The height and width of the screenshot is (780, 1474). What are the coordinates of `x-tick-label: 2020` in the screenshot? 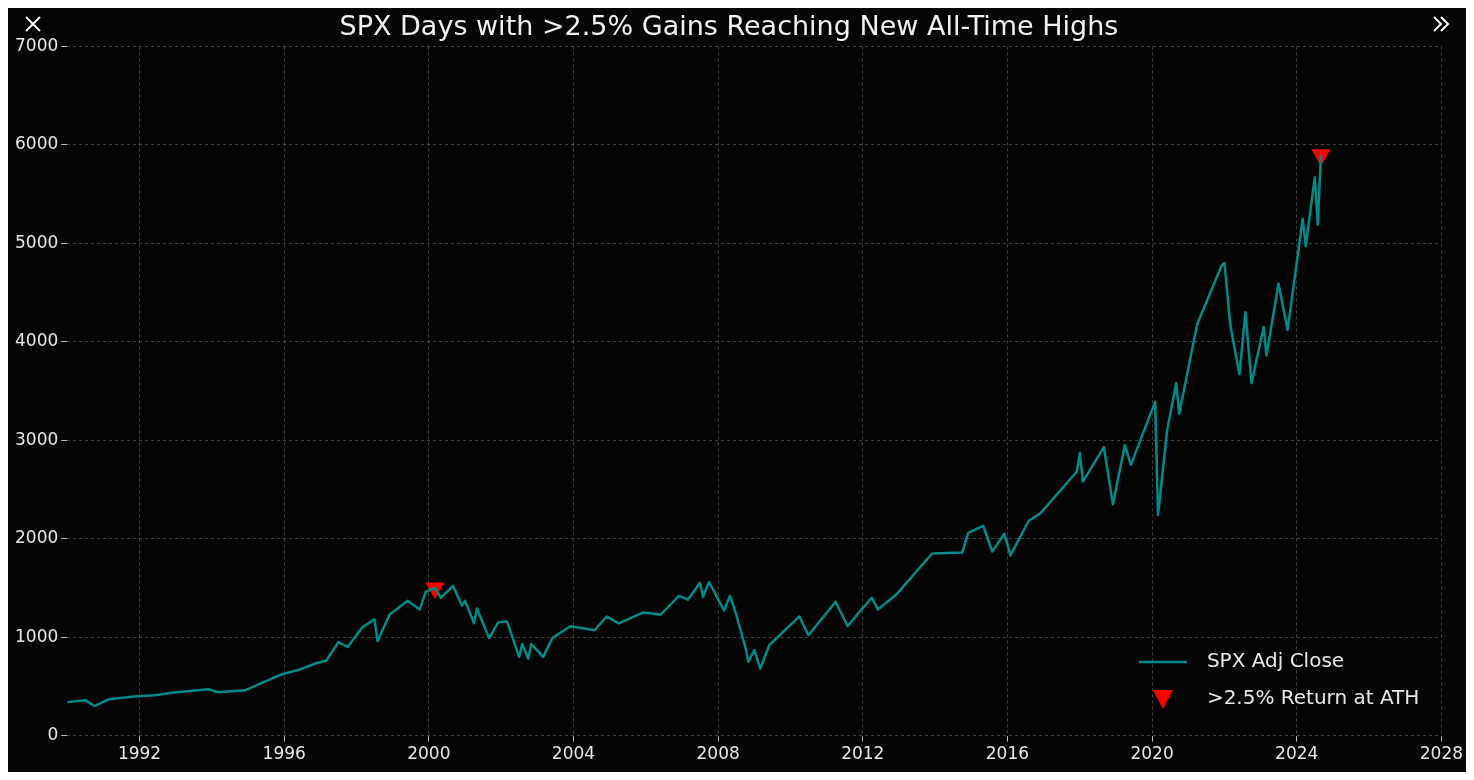 It's located at (1152, 753).